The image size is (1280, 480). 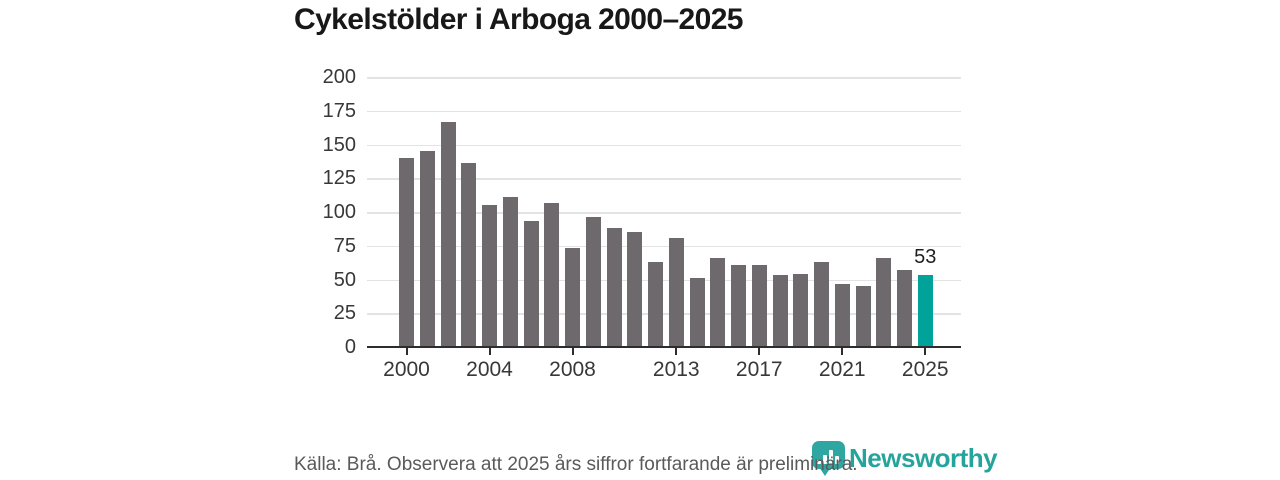 I want to click on x-axis-tick-2000, so click(x=406, y=351).